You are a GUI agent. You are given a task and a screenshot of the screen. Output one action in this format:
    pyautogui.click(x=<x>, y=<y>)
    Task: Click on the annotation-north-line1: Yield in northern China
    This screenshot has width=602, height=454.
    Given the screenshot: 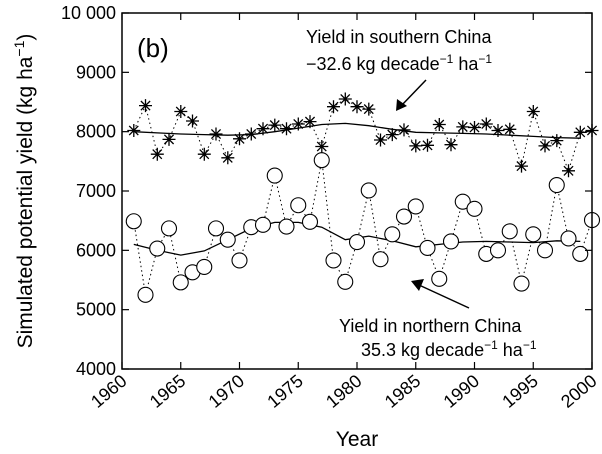 What is the action you would take?
    pyautogui.click(x=430, y=326)
    